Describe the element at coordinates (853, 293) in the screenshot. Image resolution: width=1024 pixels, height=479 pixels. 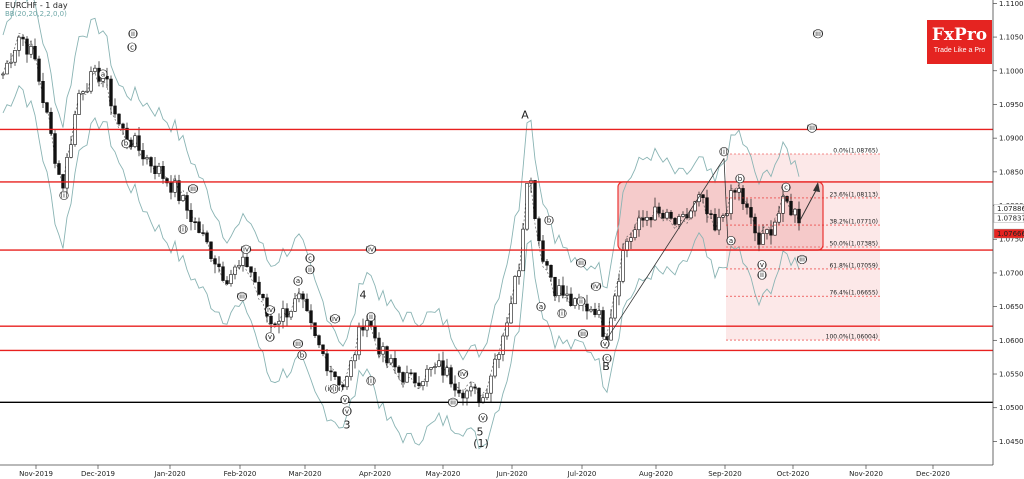
I see `fibonacci-label: 76.4%(1.06655)` at that location.